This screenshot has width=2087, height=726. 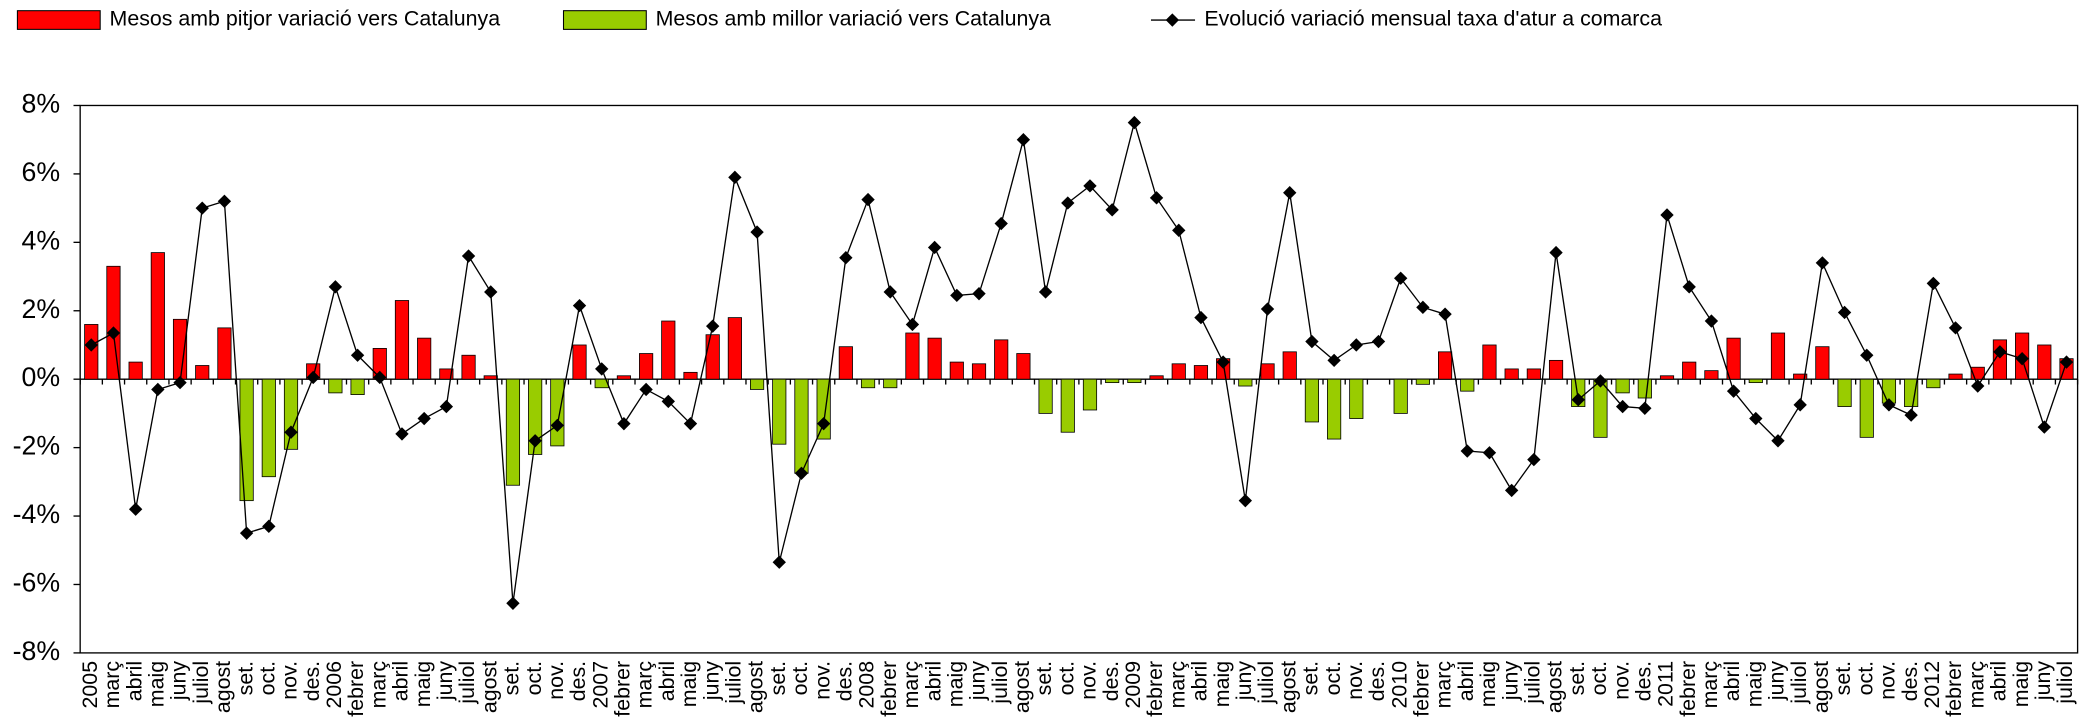 What do you see at coordinates (1932, 685) in the screenshot?
I see `x-tick-label: 2012` at bounding box center [1932, 685].